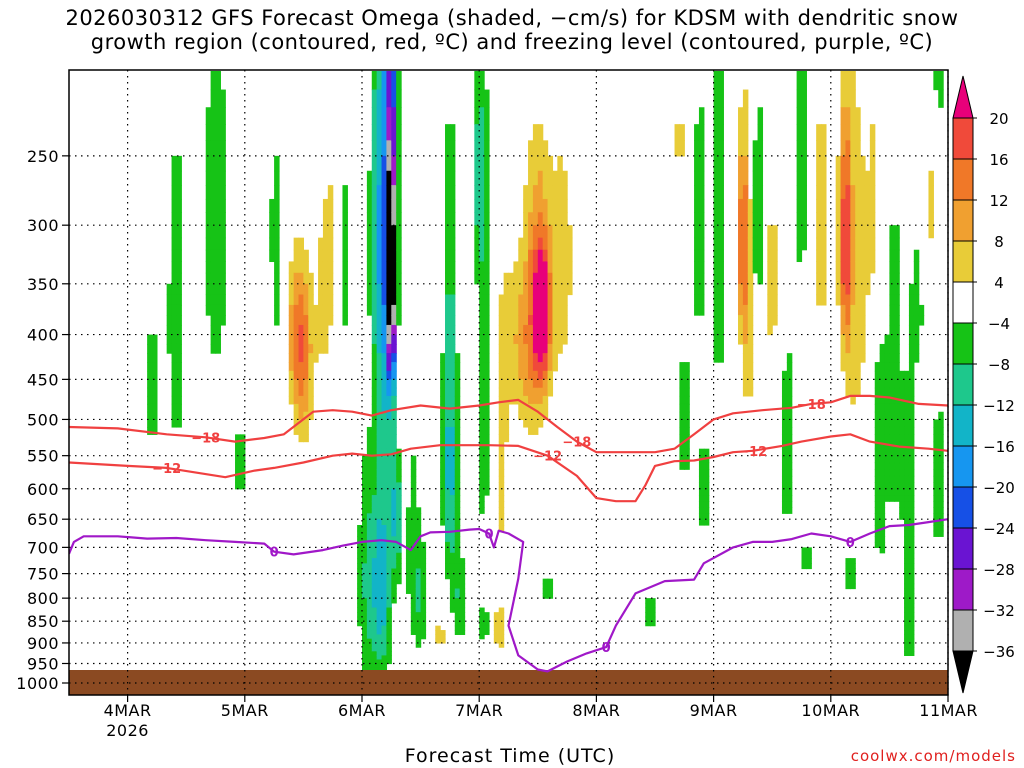 The height and width of the screenshot is (768, 1024). Describe the element at coordinates (508, 424) in the screenshot. I see `dgz-contour-minus18` at that location.